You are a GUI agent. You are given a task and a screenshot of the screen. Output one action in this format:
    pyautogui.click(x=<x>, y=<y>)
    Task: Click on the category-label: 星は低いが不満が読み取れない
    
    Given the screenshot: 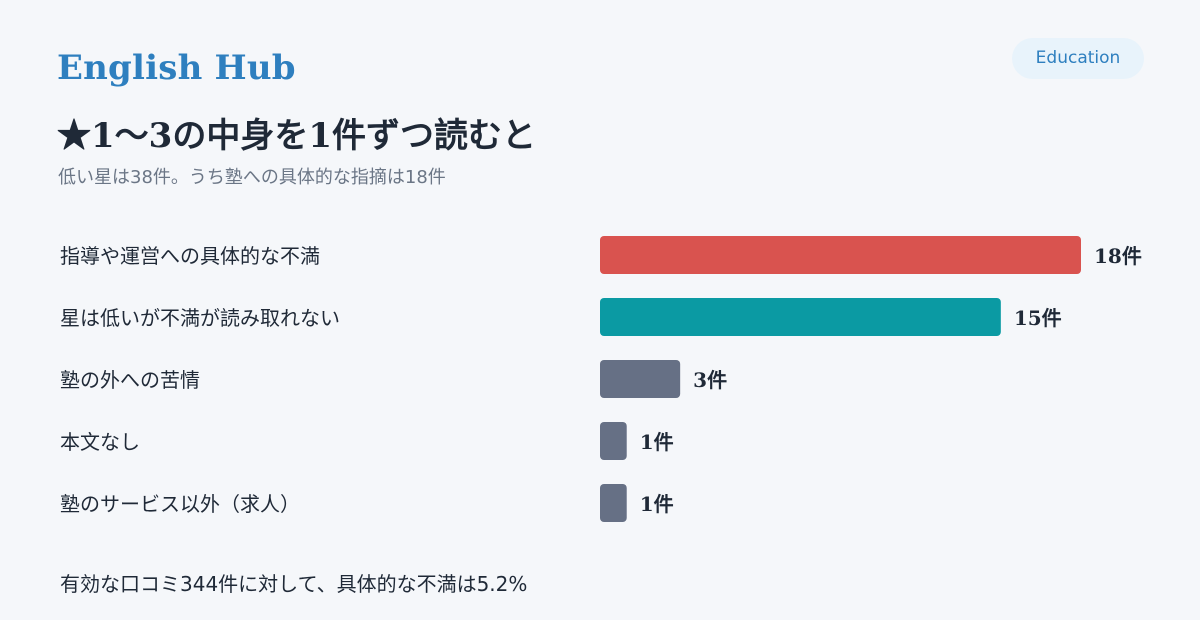 What is the action you would take?
    pyautogui.click(x=200, y=318)
    